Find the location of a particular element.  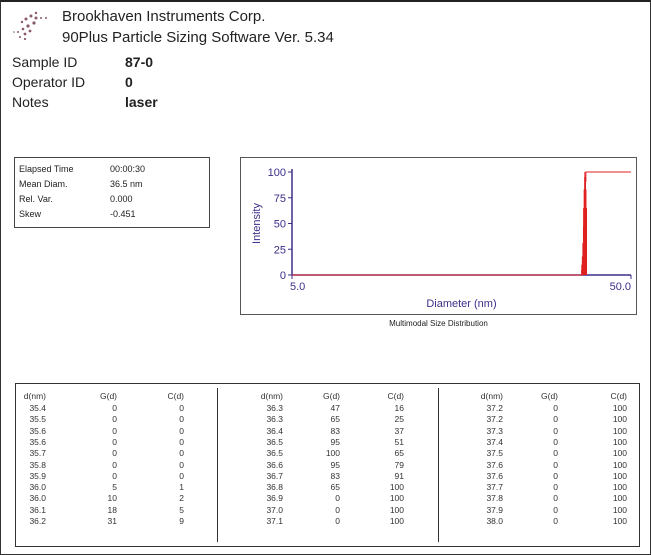

x-tick-label: 50.0 is located at coordinates (620, 287).